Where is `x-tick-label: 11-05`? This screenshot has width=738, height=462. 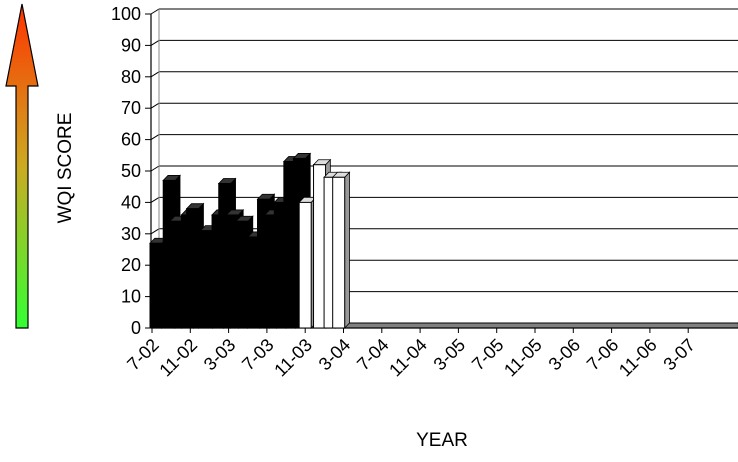
x-tick-label: 11-05 is located at coordinates (523, 358).